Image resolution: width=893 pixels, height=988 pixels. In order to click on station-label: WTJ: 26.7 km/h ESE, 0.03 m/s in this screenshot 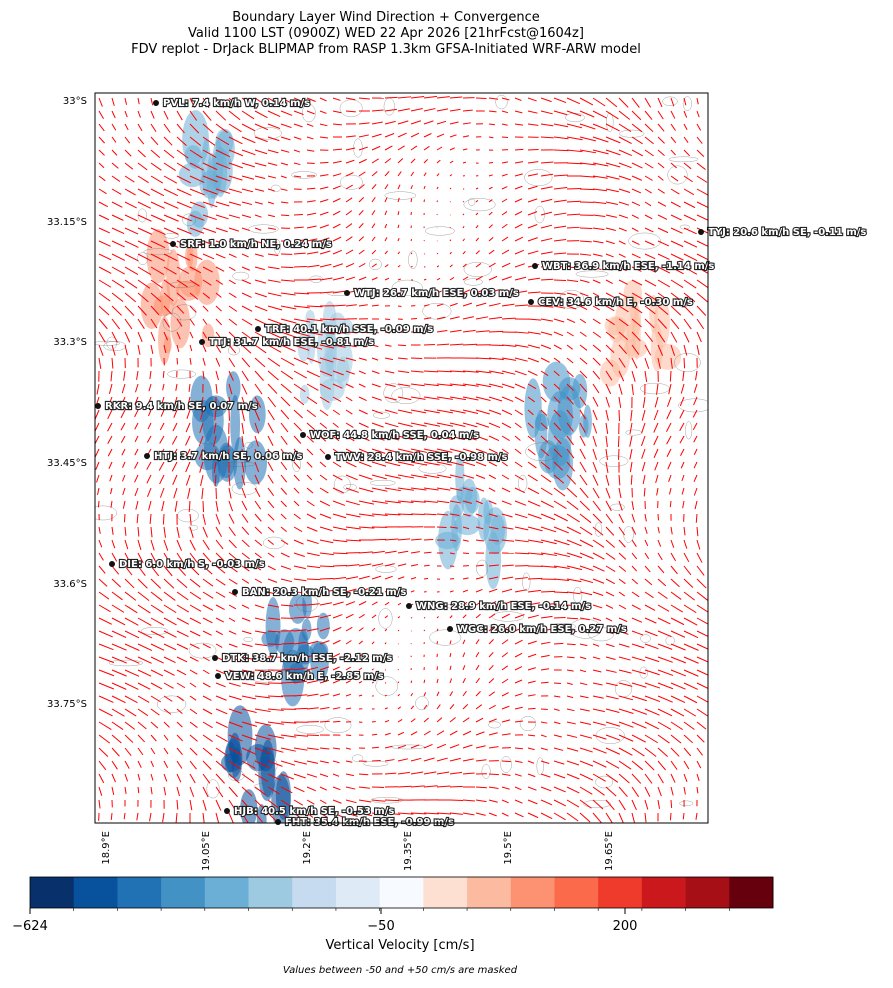, I will do `click(436, 293)`.